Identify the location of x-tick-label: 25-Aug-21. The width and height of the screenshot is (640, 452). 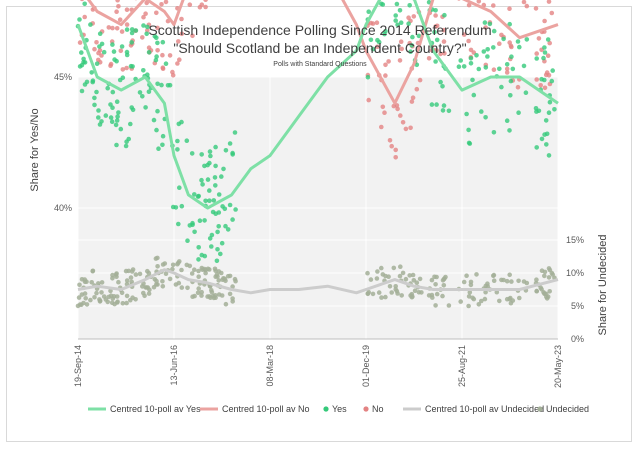
(462, 366).